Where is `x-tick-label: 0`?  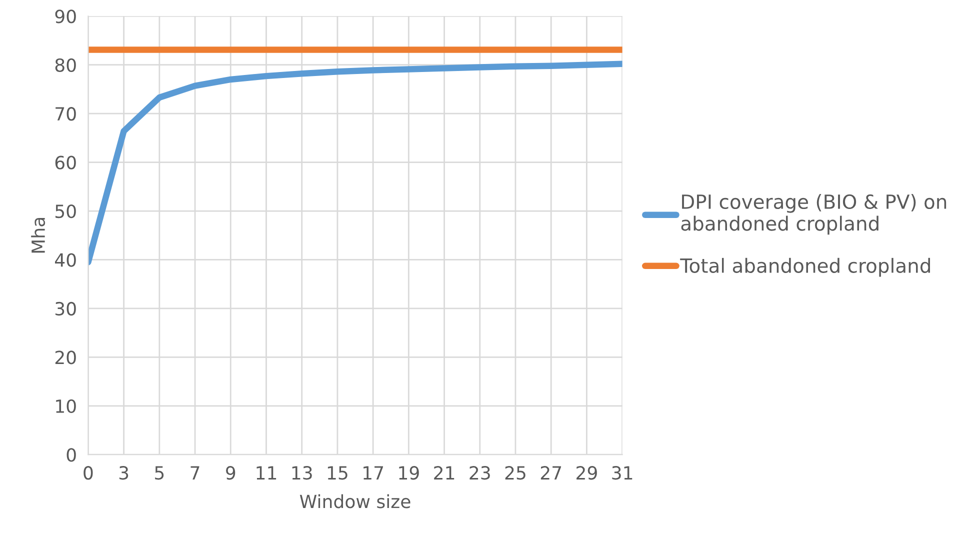 x-tick-label: 0 is located at coordinates (88, 473).